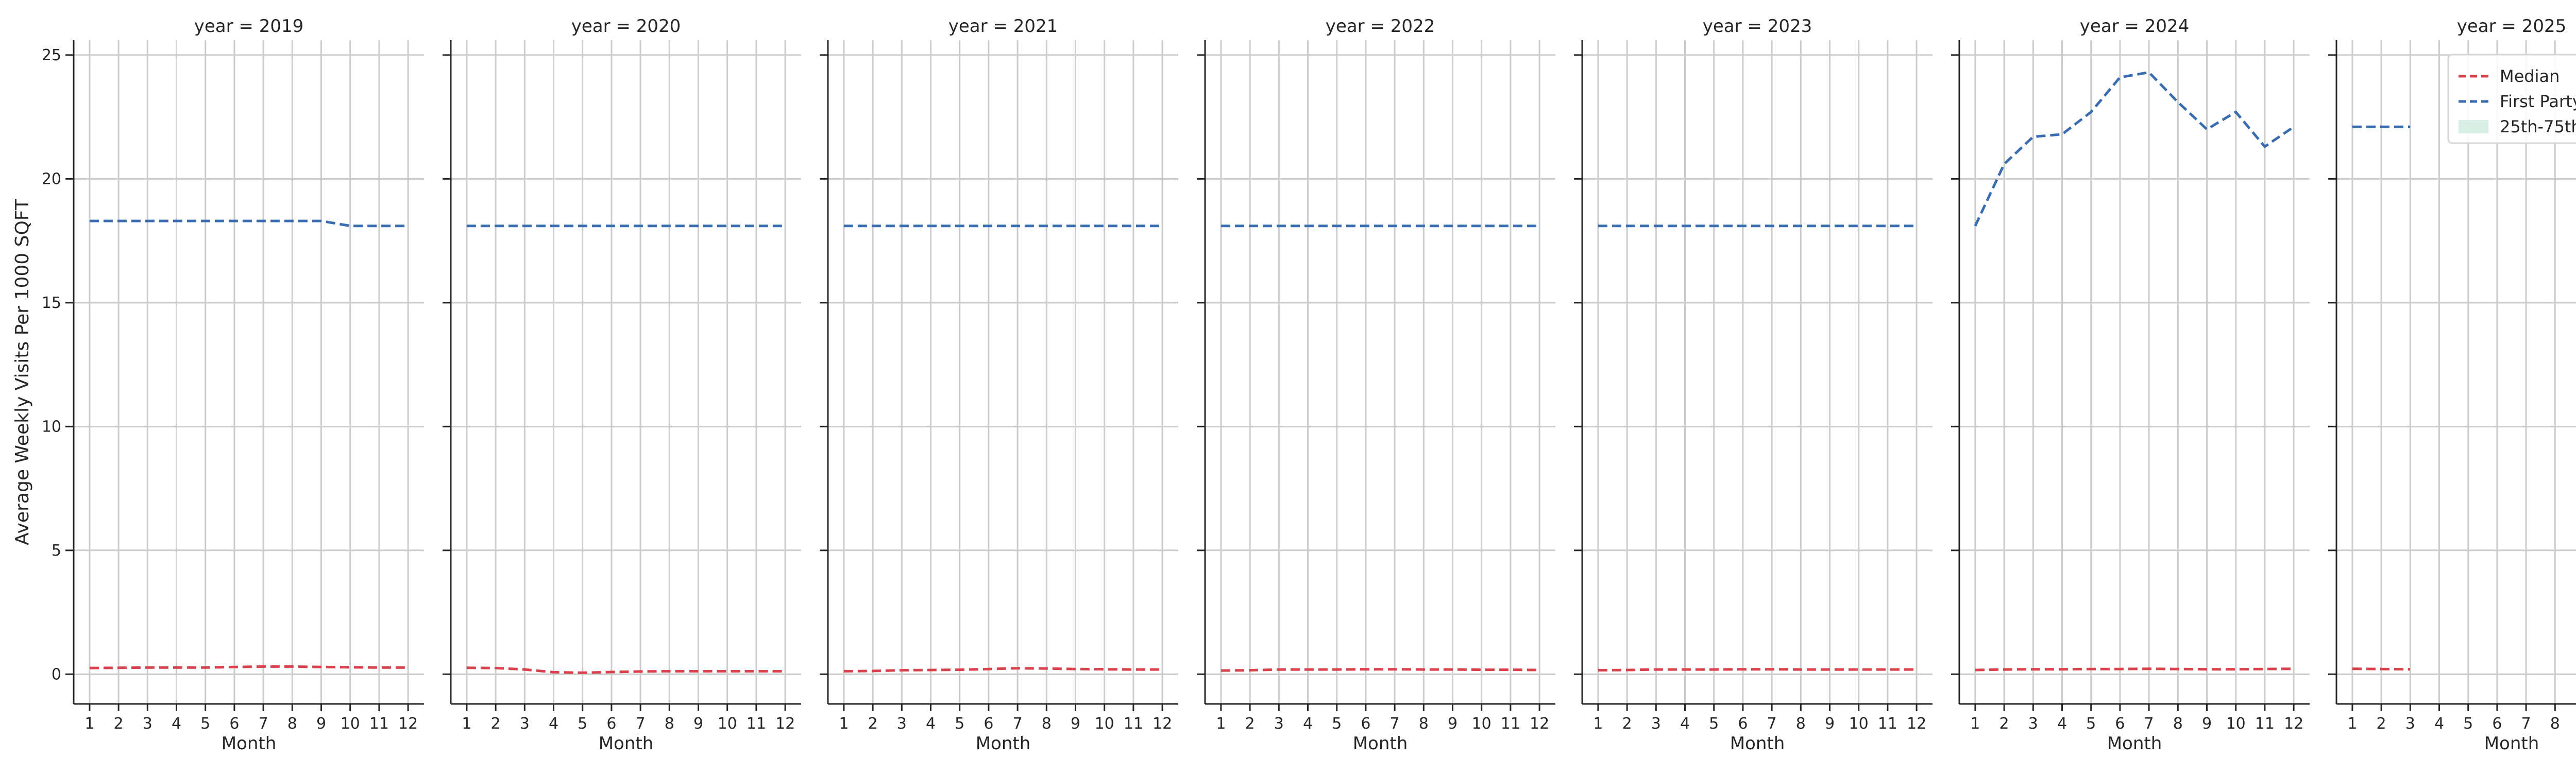 The width and height of the screenshot is (2576, 775). I want to click on facet-title: year = 2024, so click(2134, 27).